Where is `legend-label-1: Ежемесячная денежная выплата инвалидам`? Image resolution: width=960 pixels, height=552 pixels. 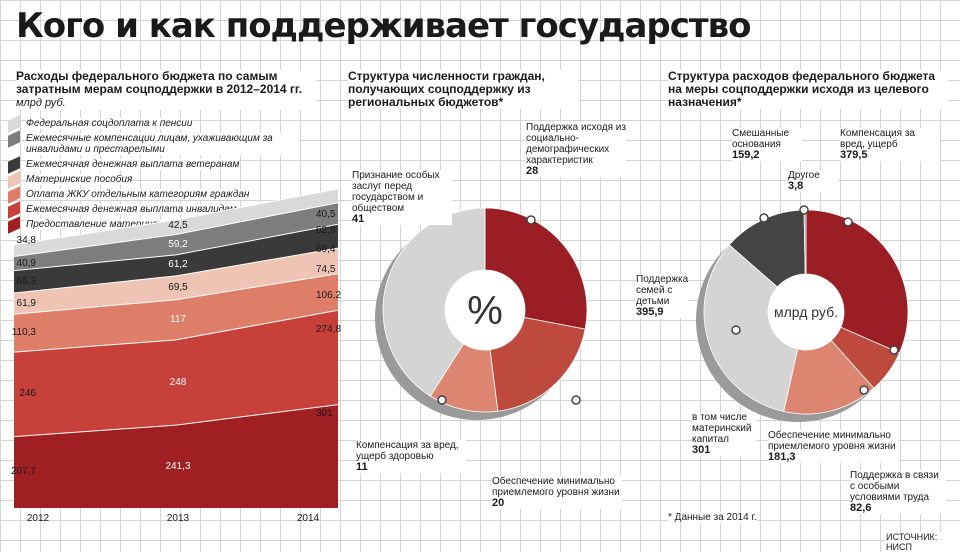 legend-label-1: Ежемесячная денежная выплата инвалидам is located at coordinates (131, 209).